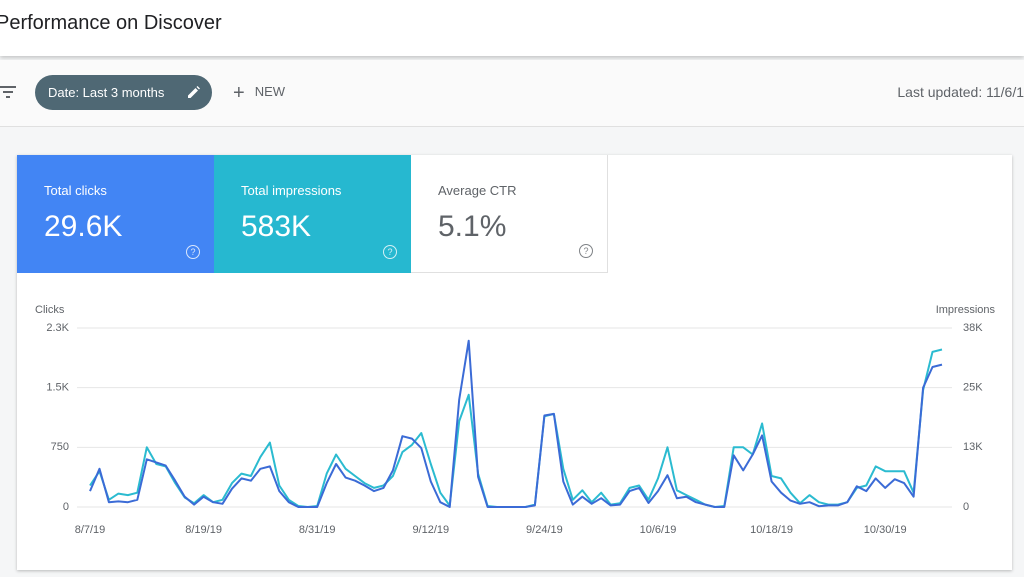 This screenshot has height=577, width=1024. I want to click on x-tick-label: 9/12/19, so click(430, 530).